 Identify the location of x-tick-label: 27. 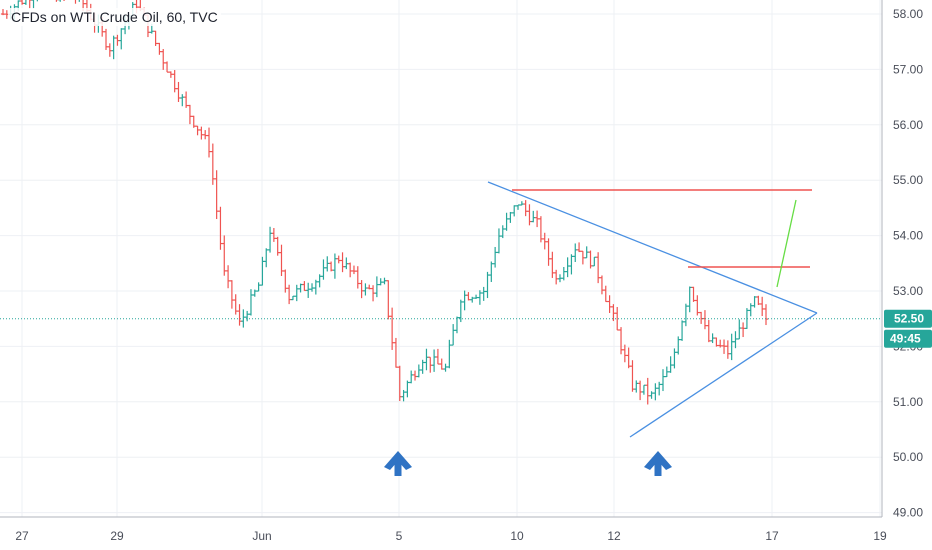
(22, 536).